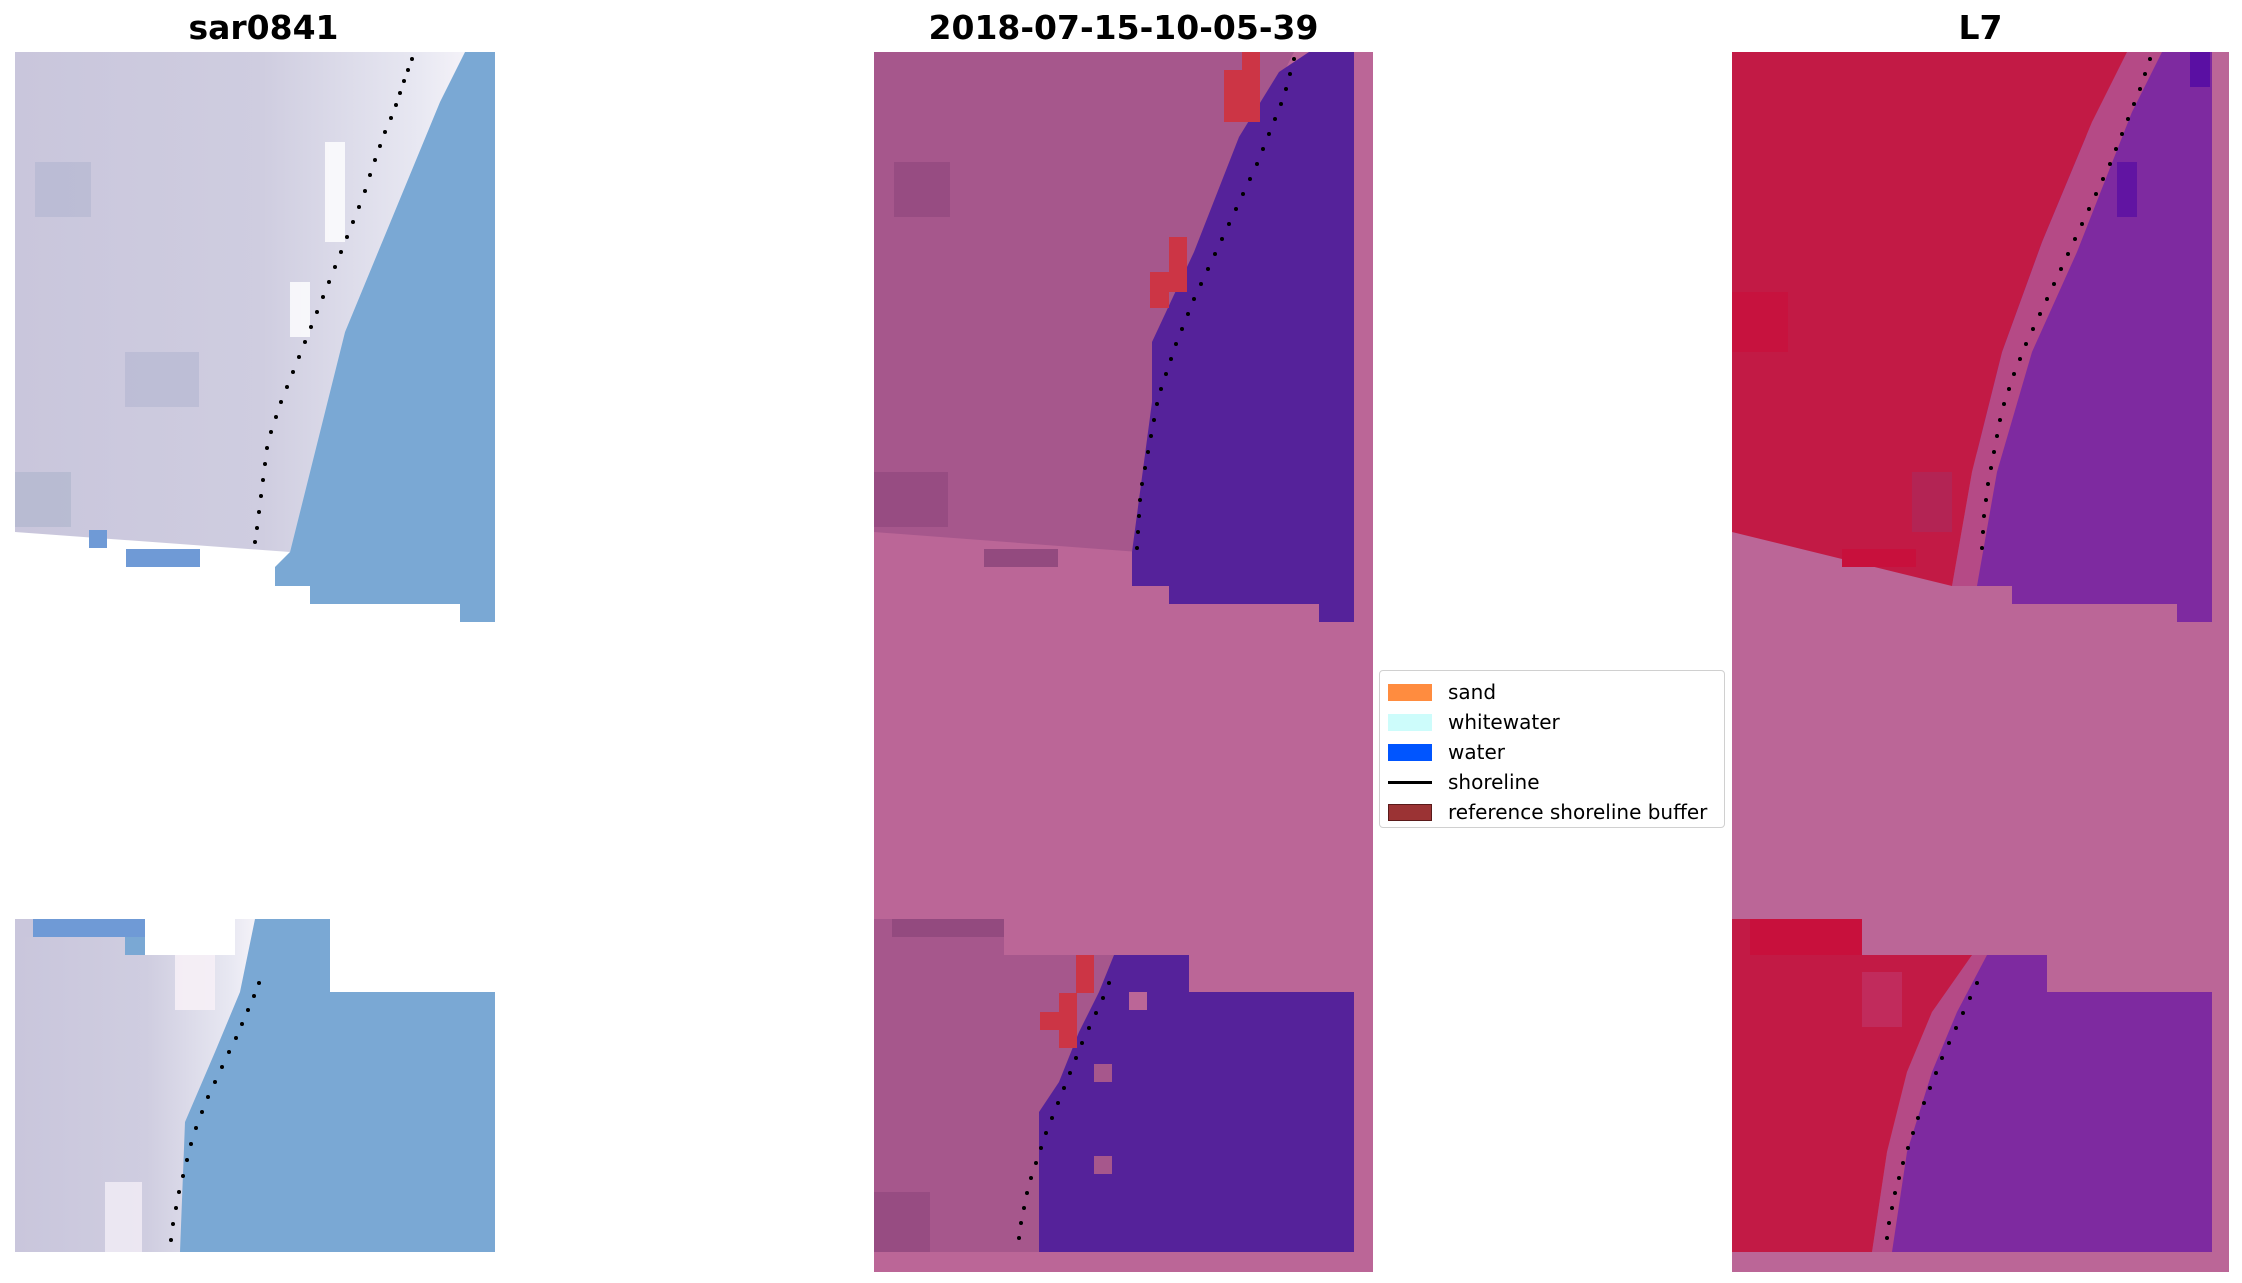  Describe the element at coordinates (1494, 782) in the screenshot. I see `legend-label: shoreline` at that location.